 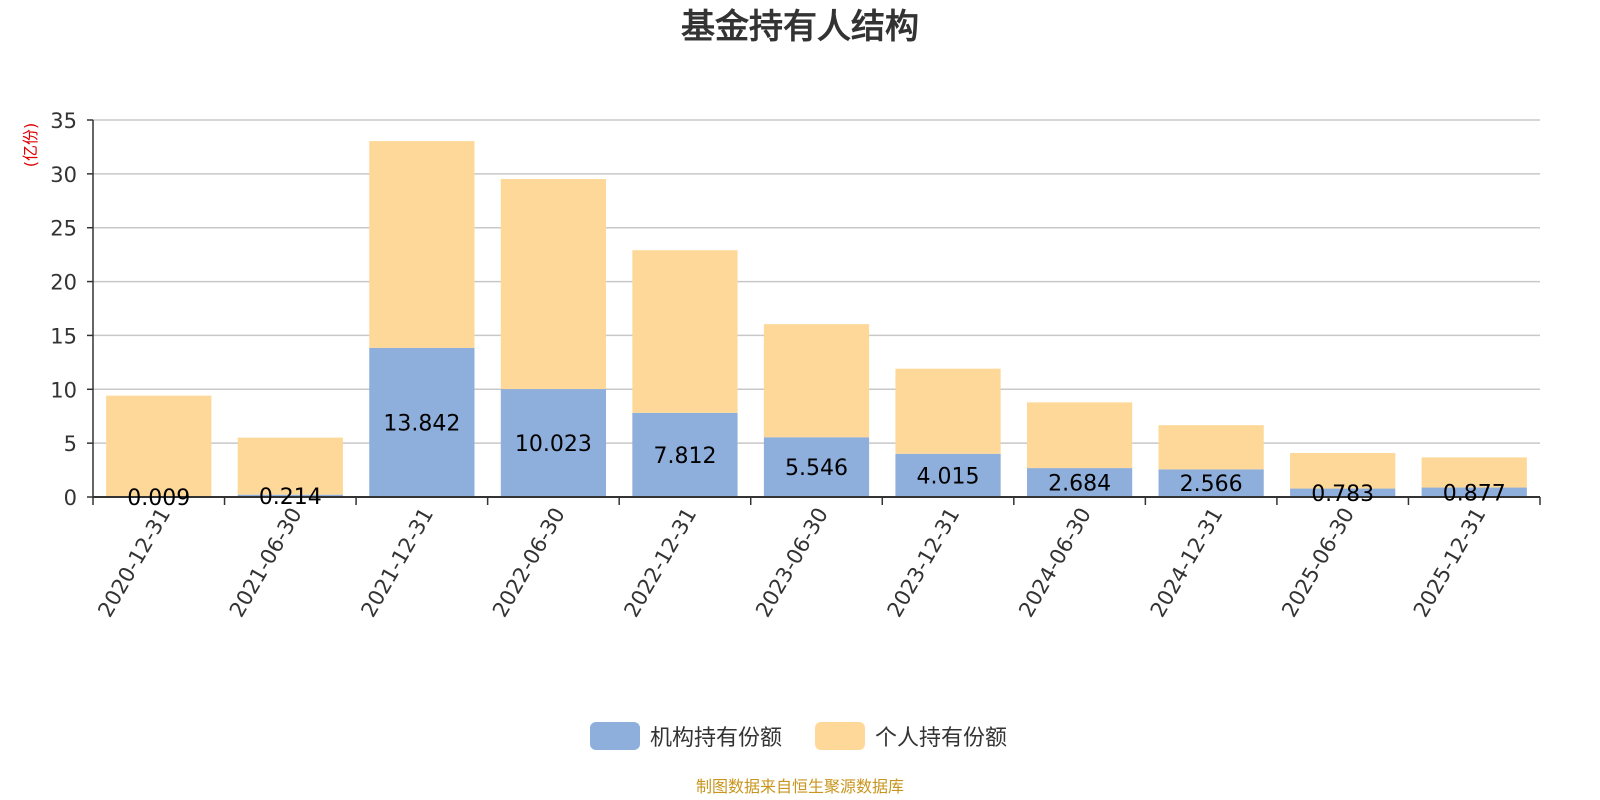 I want to click on data-label: 5.546, so click(x=816, y=468).